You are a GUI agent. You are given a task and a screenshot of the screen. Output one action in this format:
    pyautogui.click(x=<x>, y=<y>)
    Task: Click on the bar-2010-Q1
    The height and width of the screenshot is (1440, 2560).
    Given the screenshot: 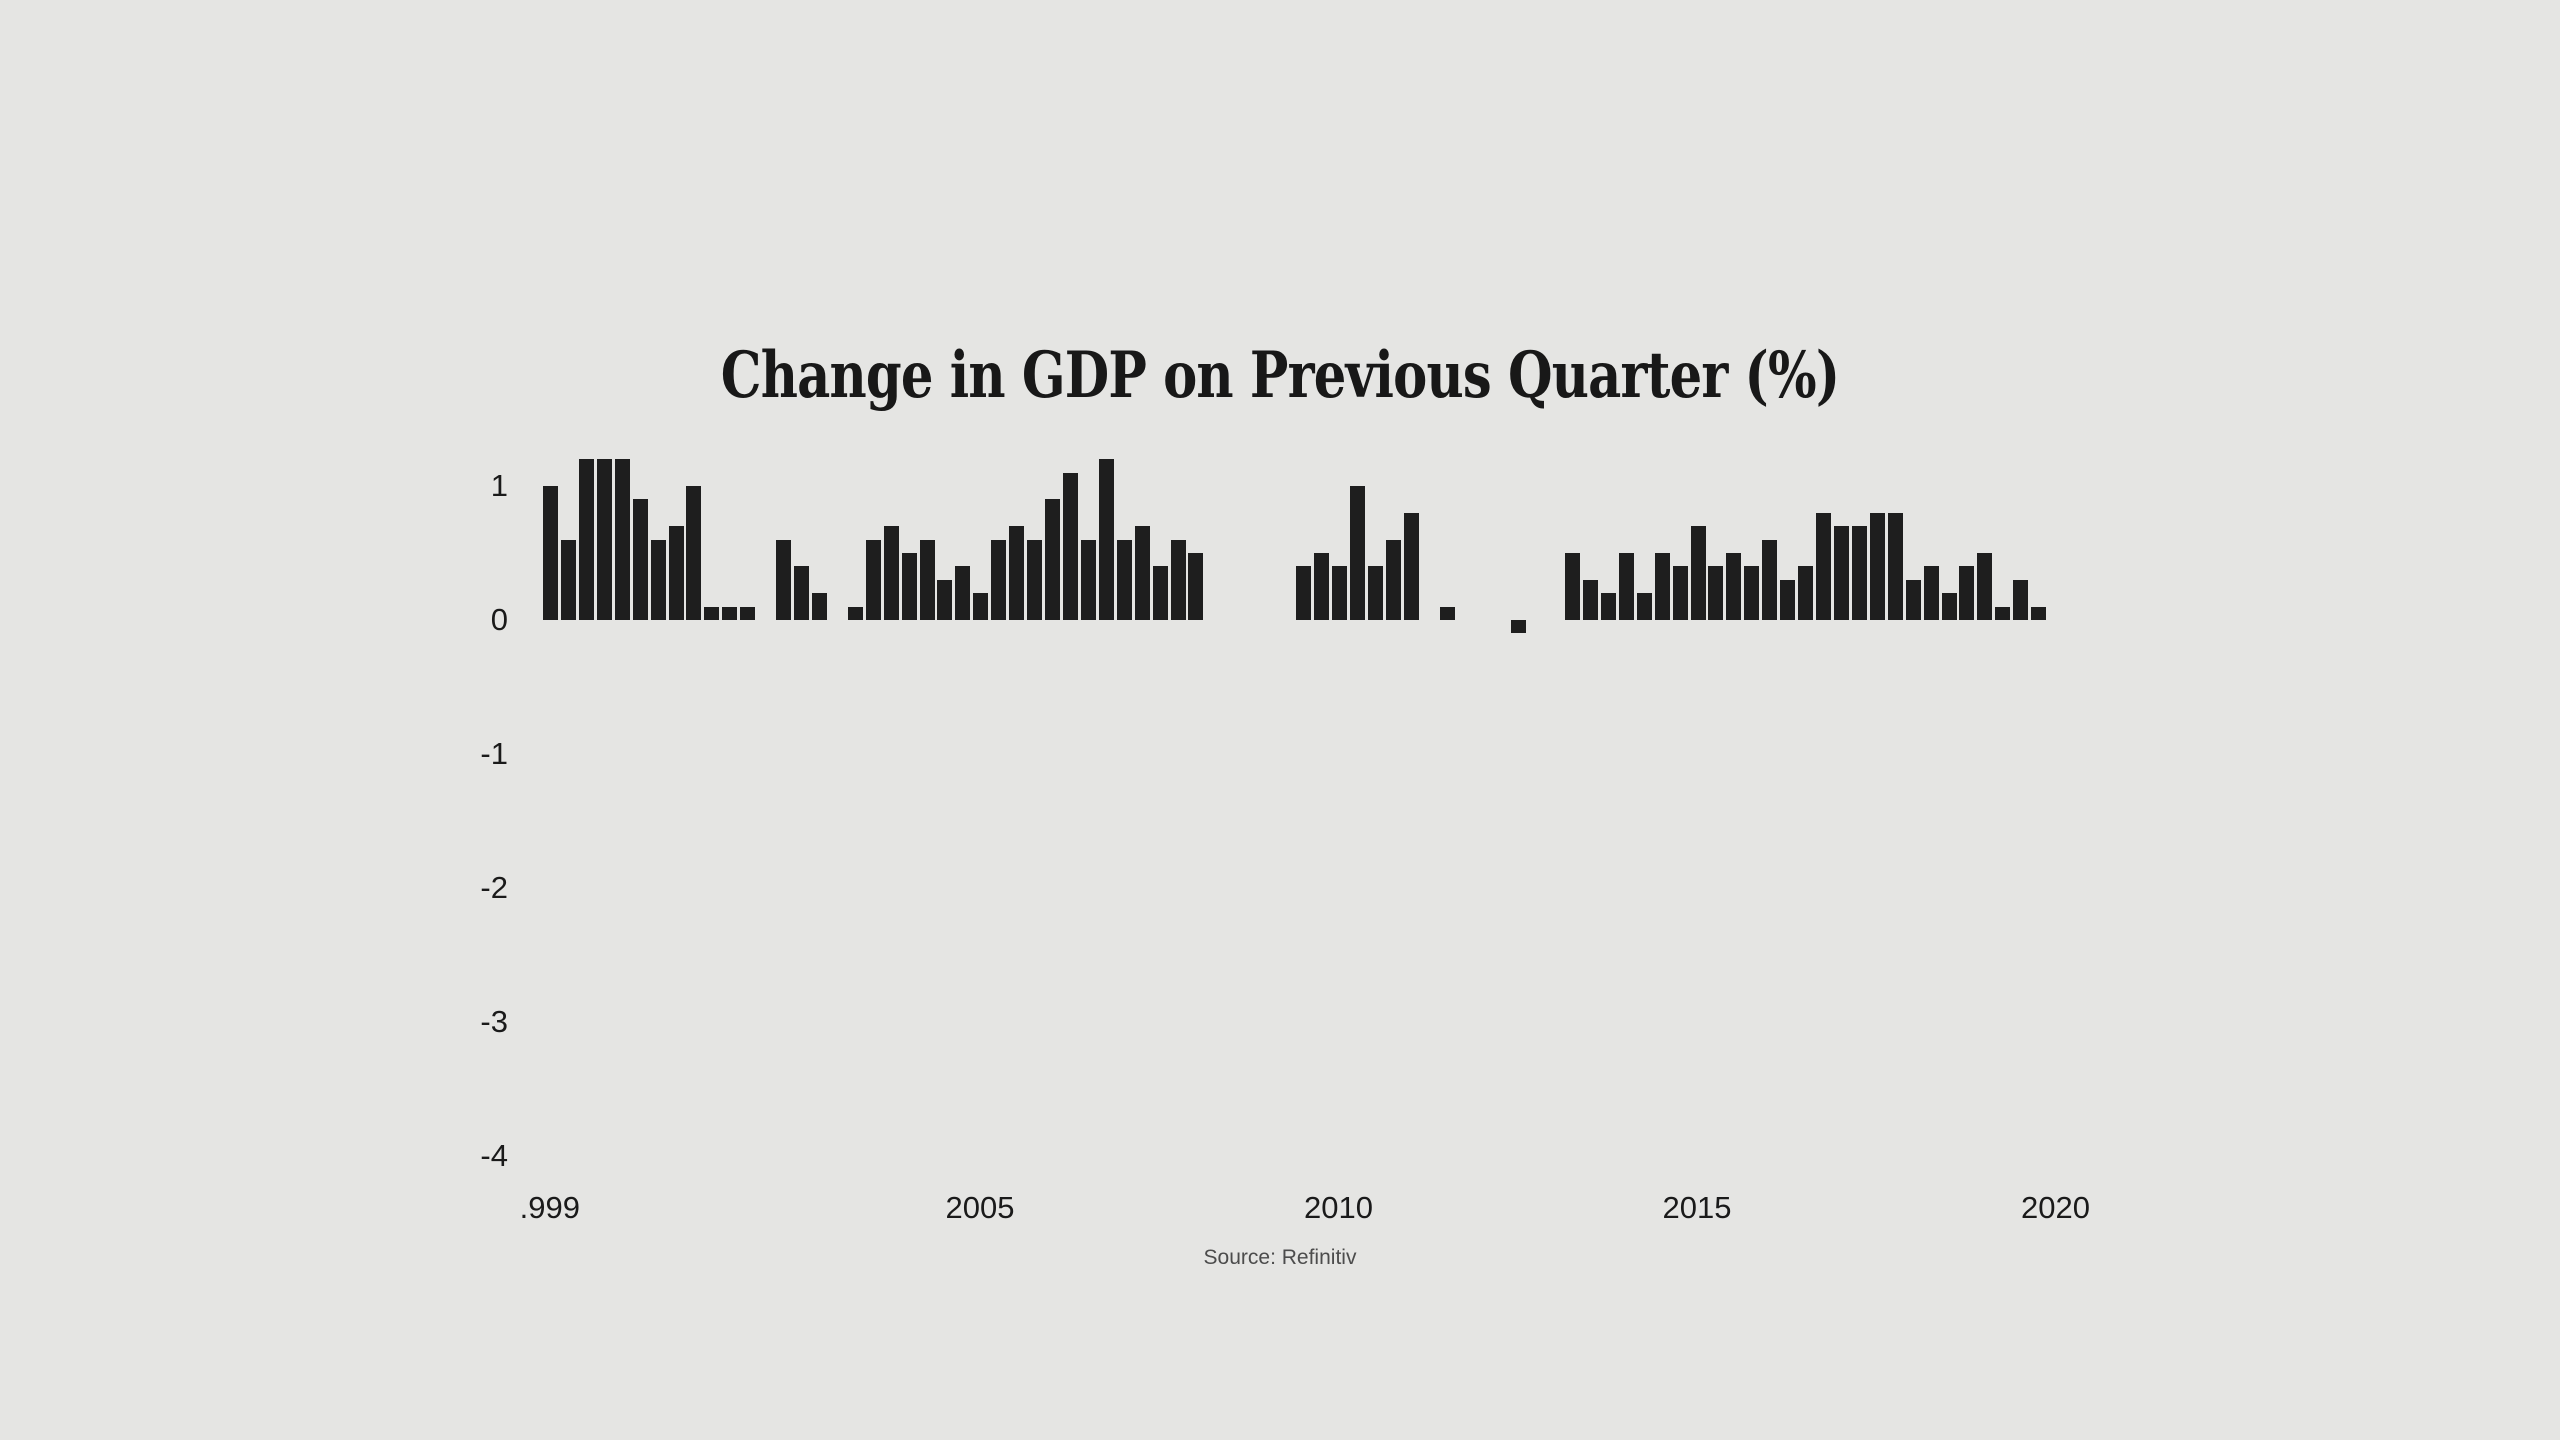 What is the action you would take?
    pyautogui.click(x=1339, y=593)
    